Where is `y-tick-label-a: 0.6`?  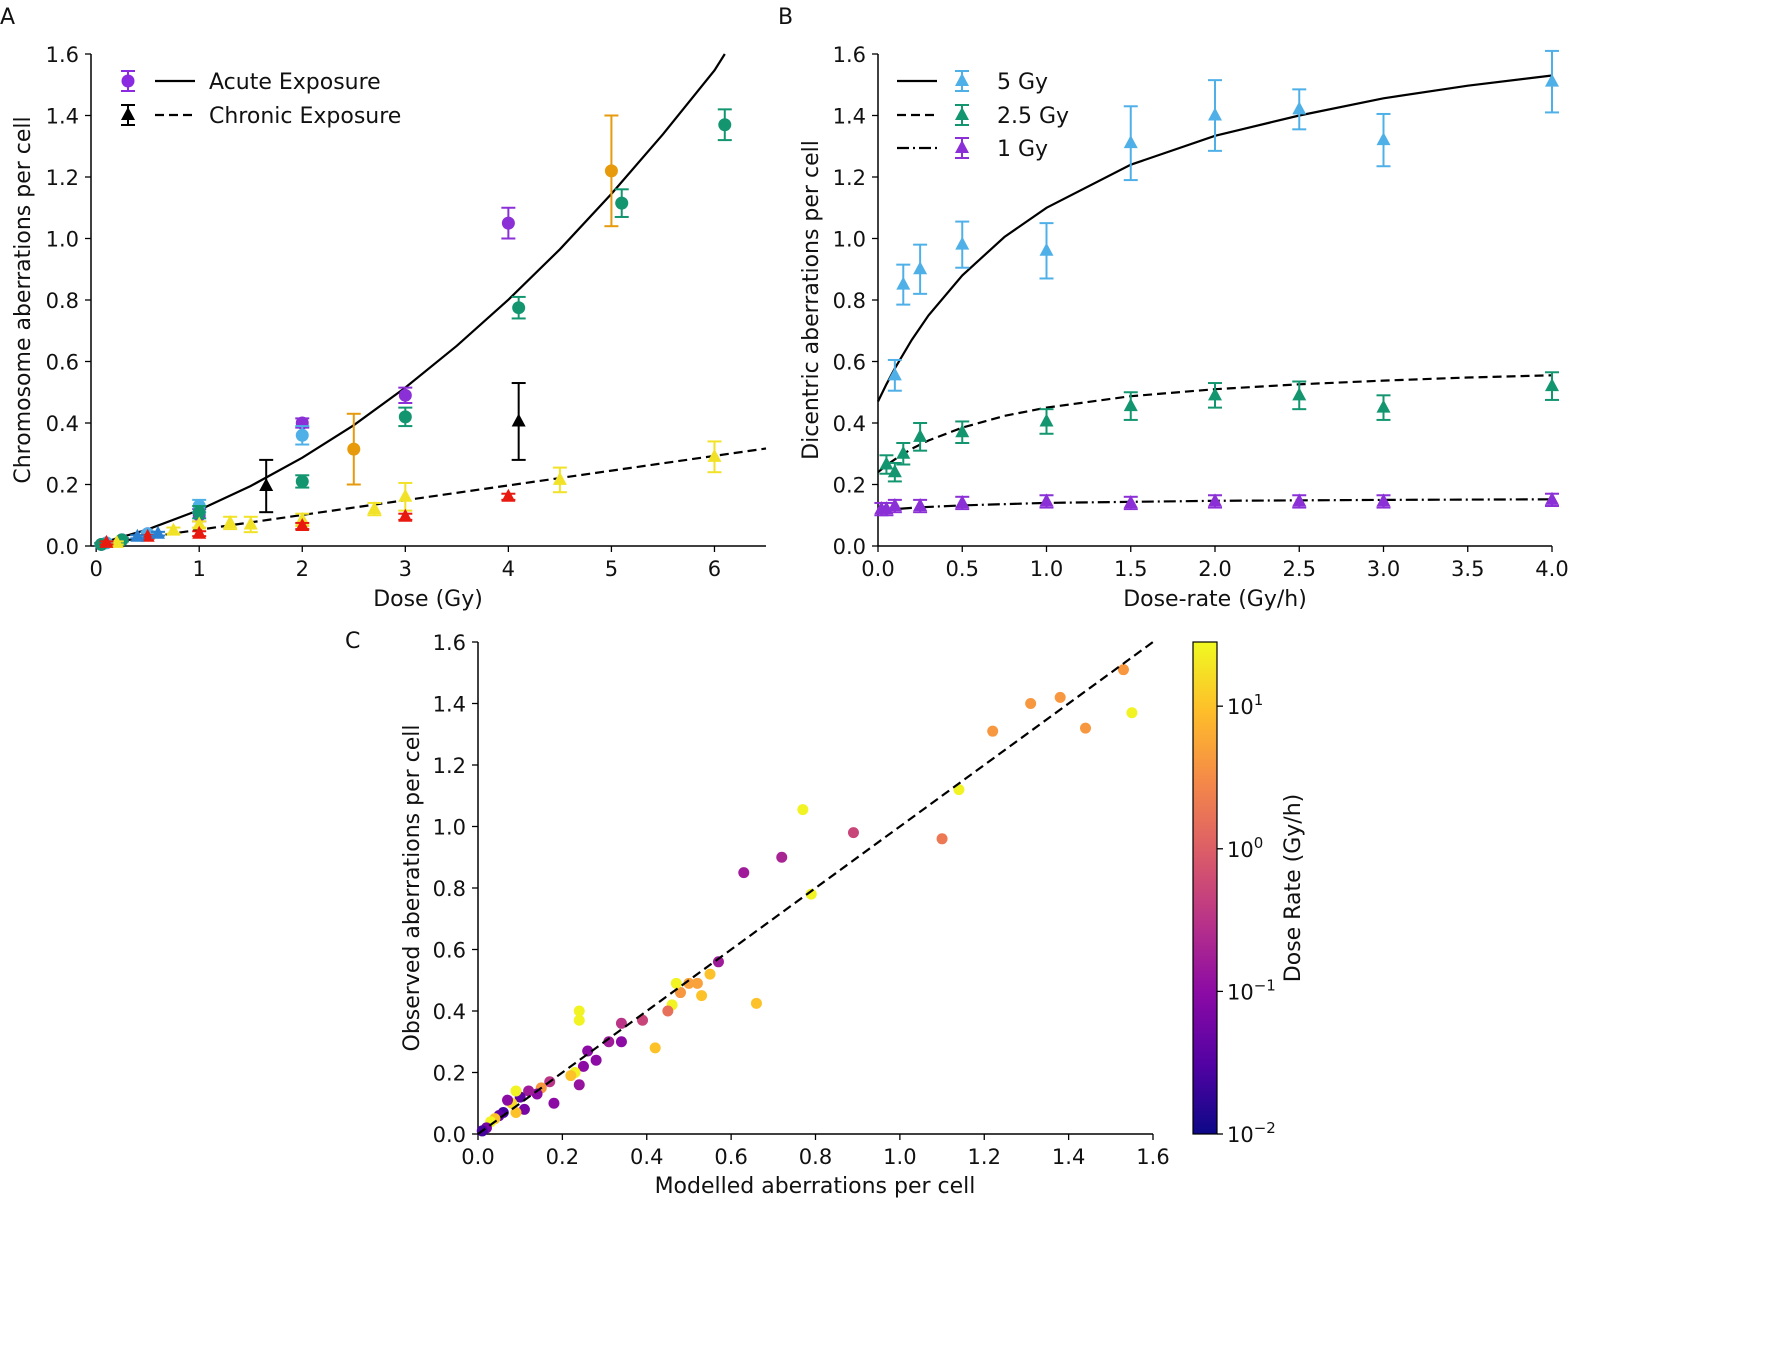
y-tick-label-a: 0.6 is located at coordinates (62, 363).